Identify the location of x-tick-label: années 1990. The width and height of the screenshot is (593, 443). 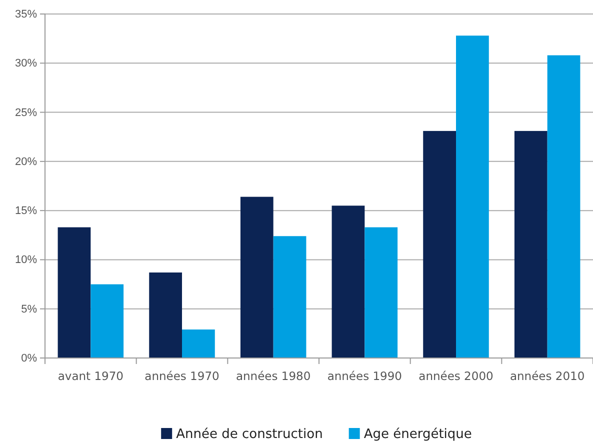
(364, 376).